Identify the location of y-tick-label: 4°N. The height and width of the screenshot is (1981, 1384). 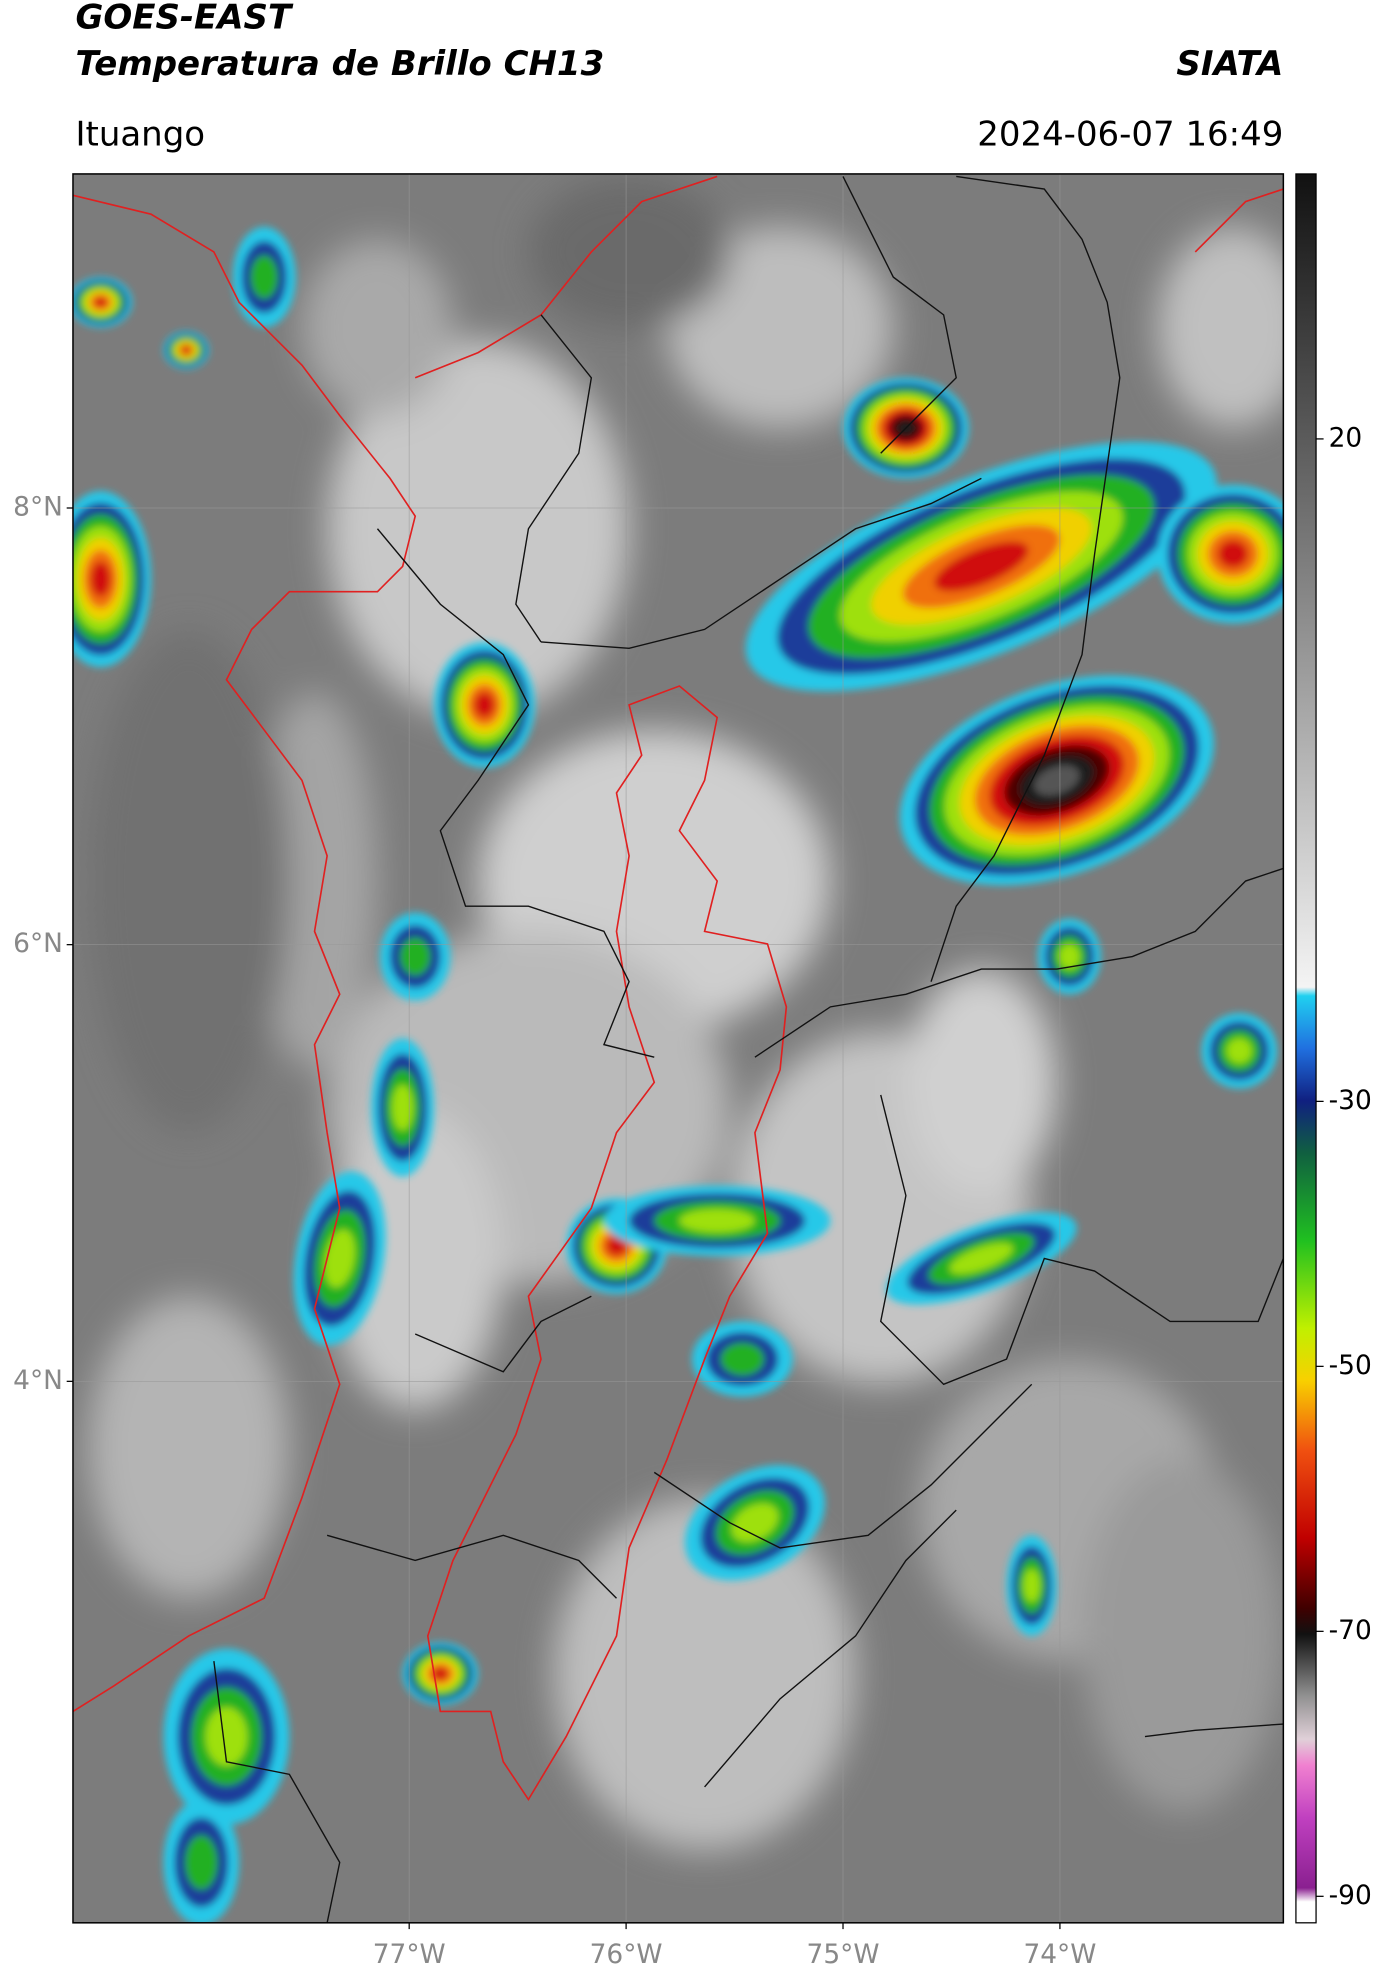
(38, 1380).